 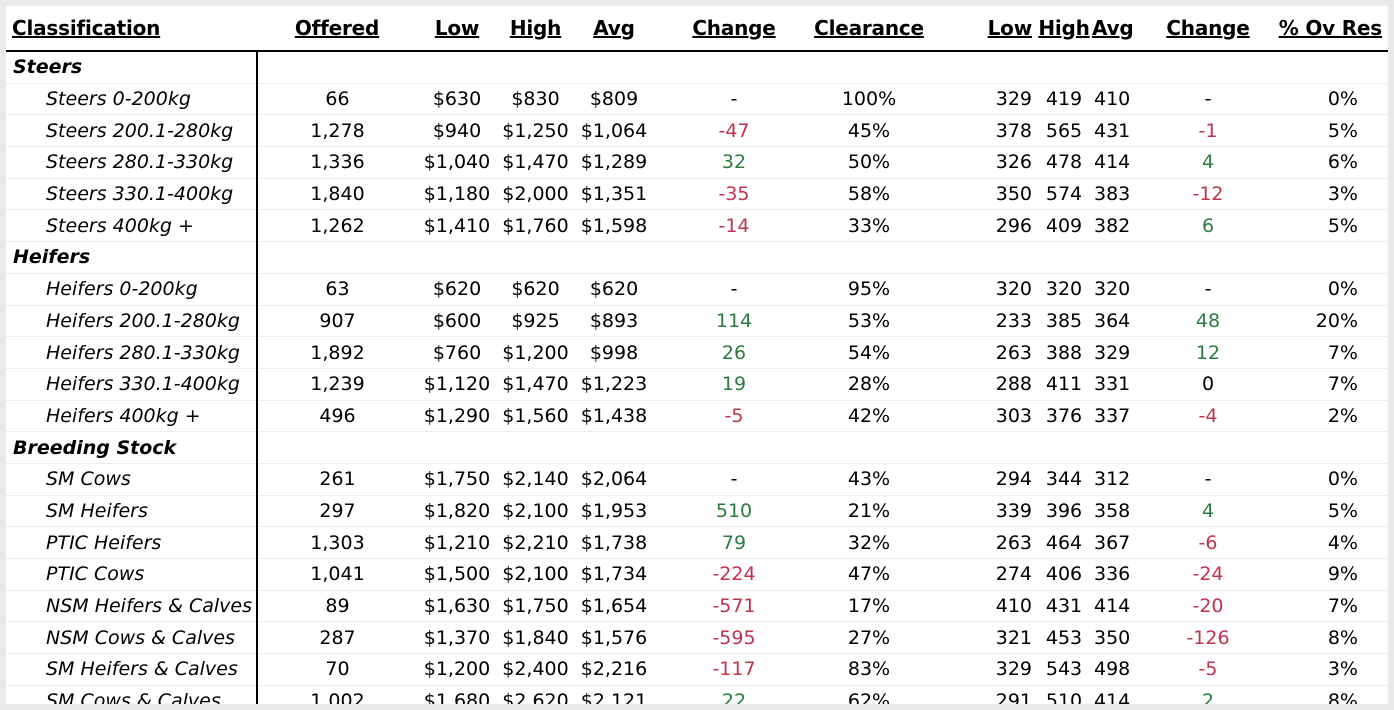 I want to click on cell-offered: 1,303, so click(x=337, y=542).